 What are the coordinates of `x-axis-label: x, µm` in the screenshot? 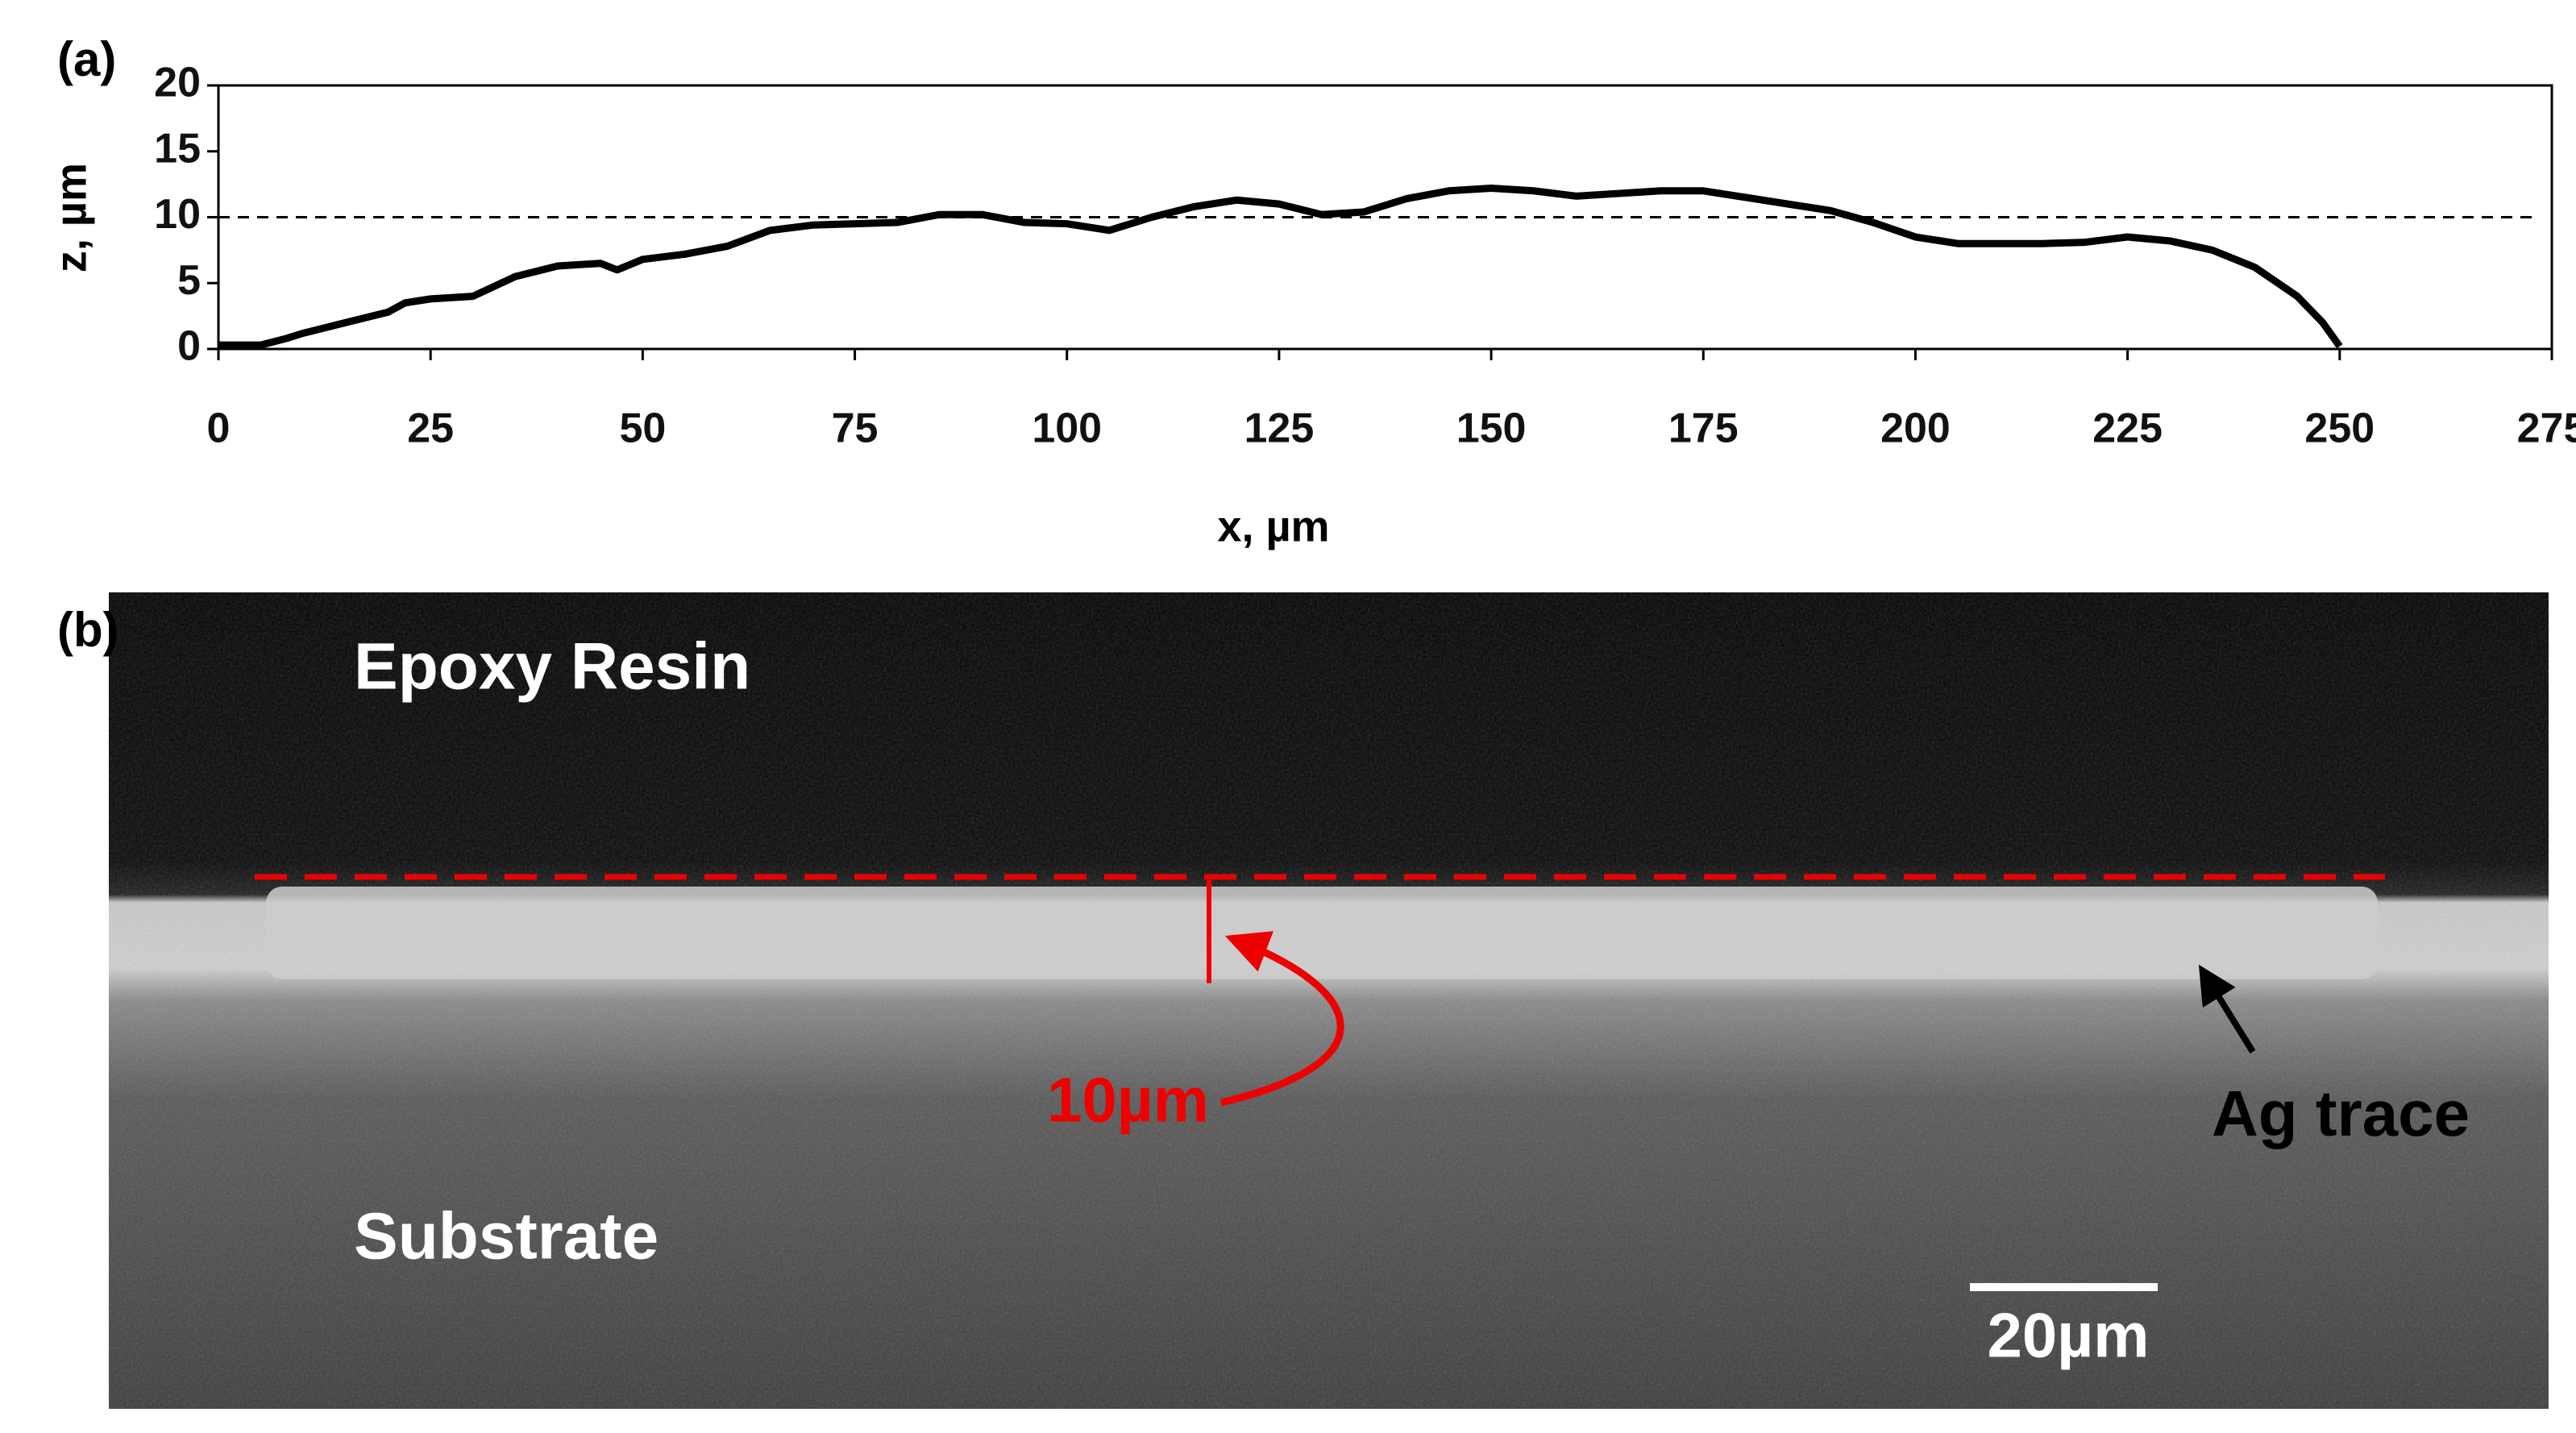 It's located at (1273, 526).